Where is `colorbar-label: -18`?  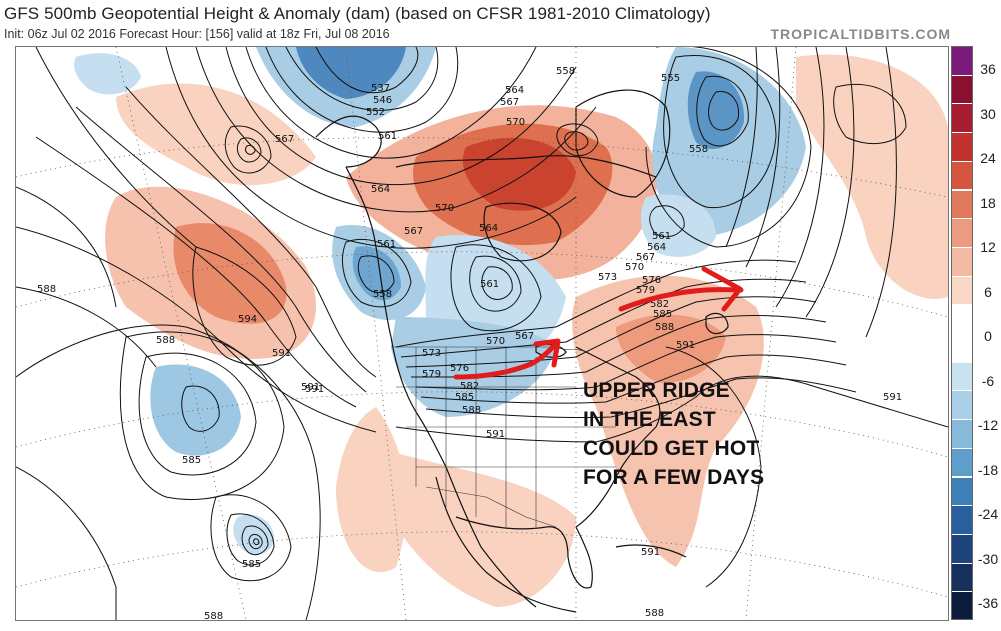
colorbar-label: -18 is located at coordinates (988, 469).